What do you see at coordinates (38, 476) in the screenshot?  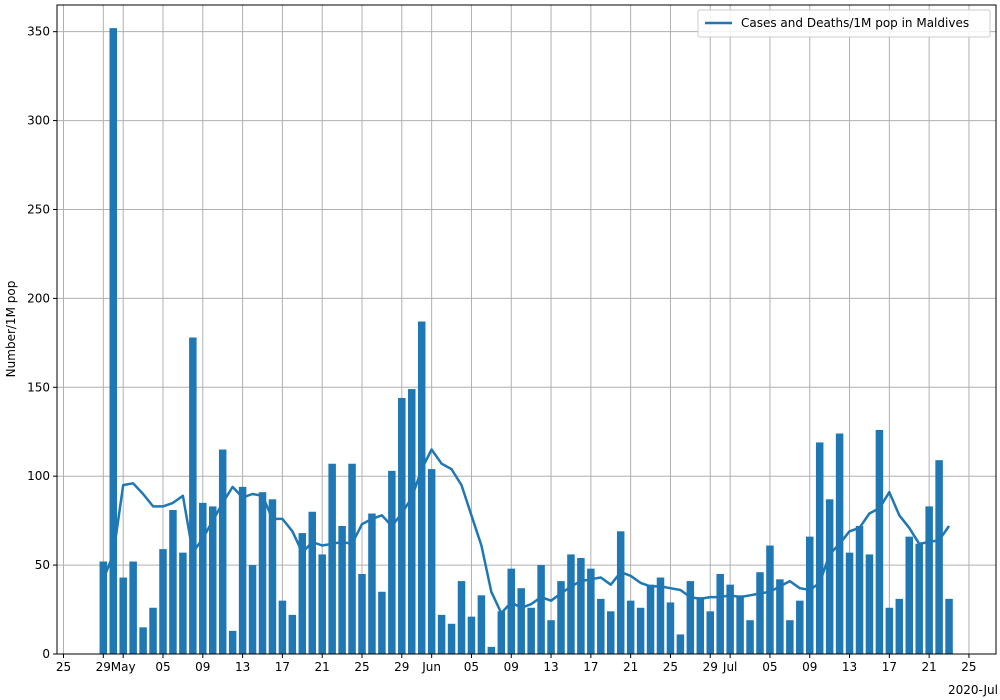 I see `y-tick-label: 100` at bounding box center [38, 476].